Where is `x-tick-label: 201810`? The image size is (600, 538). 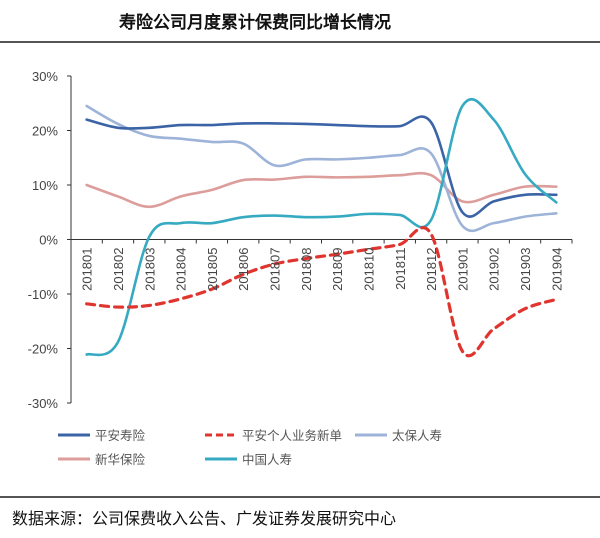 x-tick-label: 201810 is located at coordinates (368, 269).